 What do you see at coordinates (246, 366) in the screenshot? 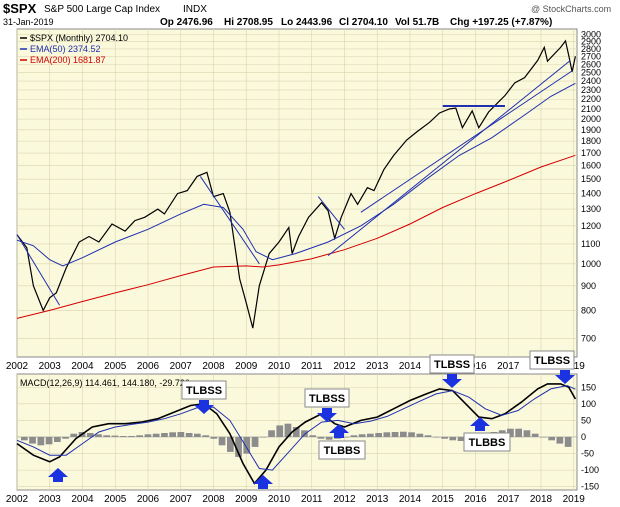
I see `price-x-tick-label: 2009` at bounding box center [246, 366].